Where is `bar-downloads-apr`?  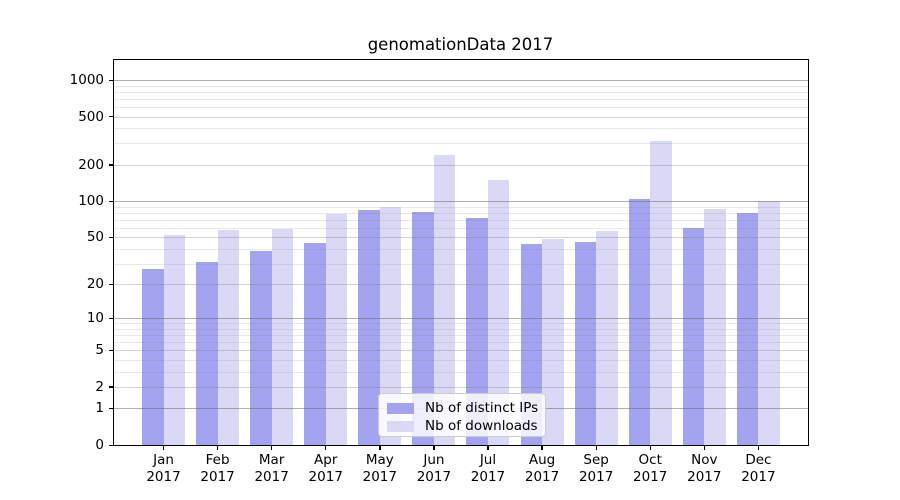 bar-downloads-apr is located at coordinates (336, 329).